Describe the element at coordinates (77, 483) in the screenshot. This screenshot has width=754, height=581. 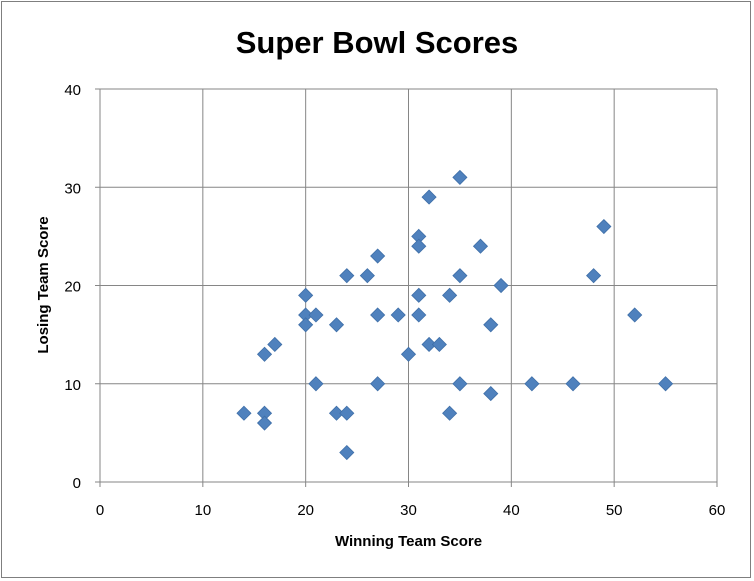
I see `y-tick-label: 0` at that location.